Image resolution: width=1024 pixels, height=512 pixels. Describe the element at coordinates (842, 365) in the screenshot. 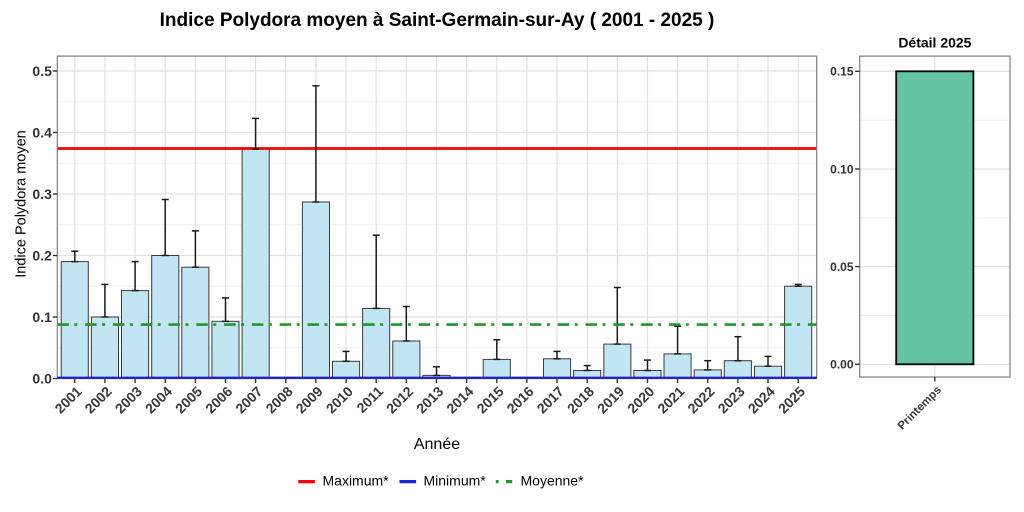

I see `svg-text: 0.00` at that location.